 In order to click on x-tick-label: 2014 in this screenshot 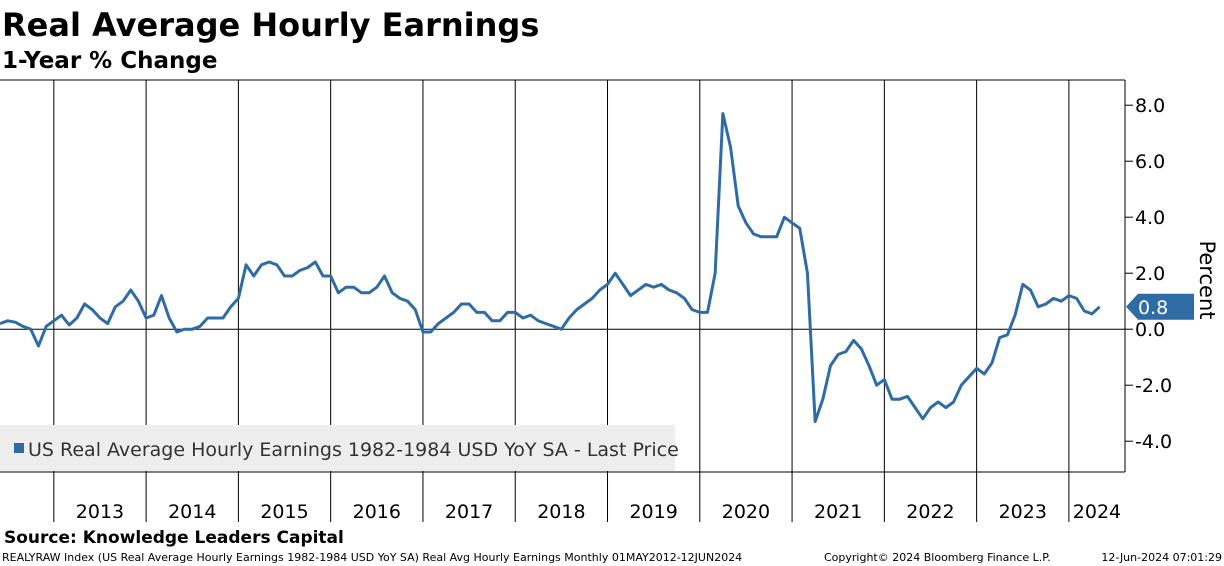, I will do `click(192, 512)`.